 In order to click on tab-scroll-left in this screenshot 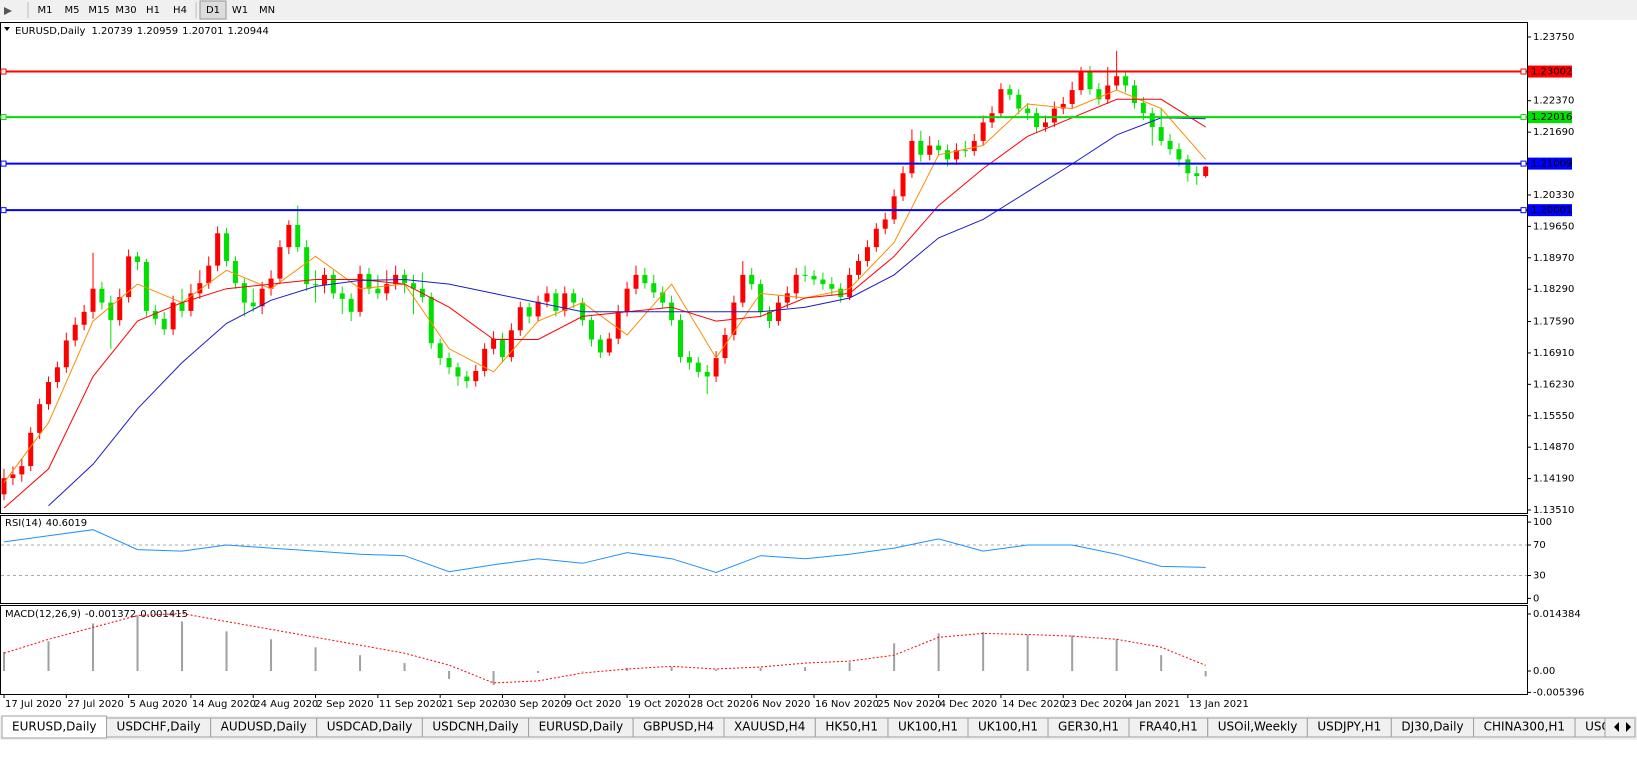, I will do `click(1616, 727)`.